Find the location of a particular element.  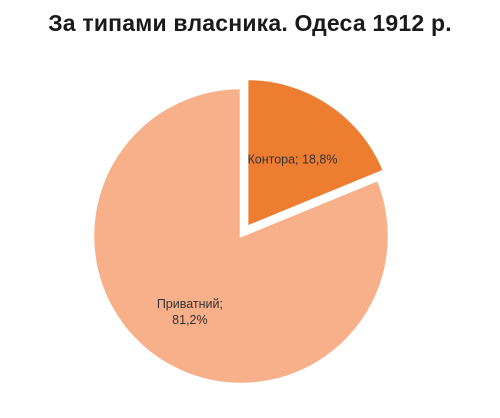

slice-label-line: 81,2% is located at coordinates (189, 320).